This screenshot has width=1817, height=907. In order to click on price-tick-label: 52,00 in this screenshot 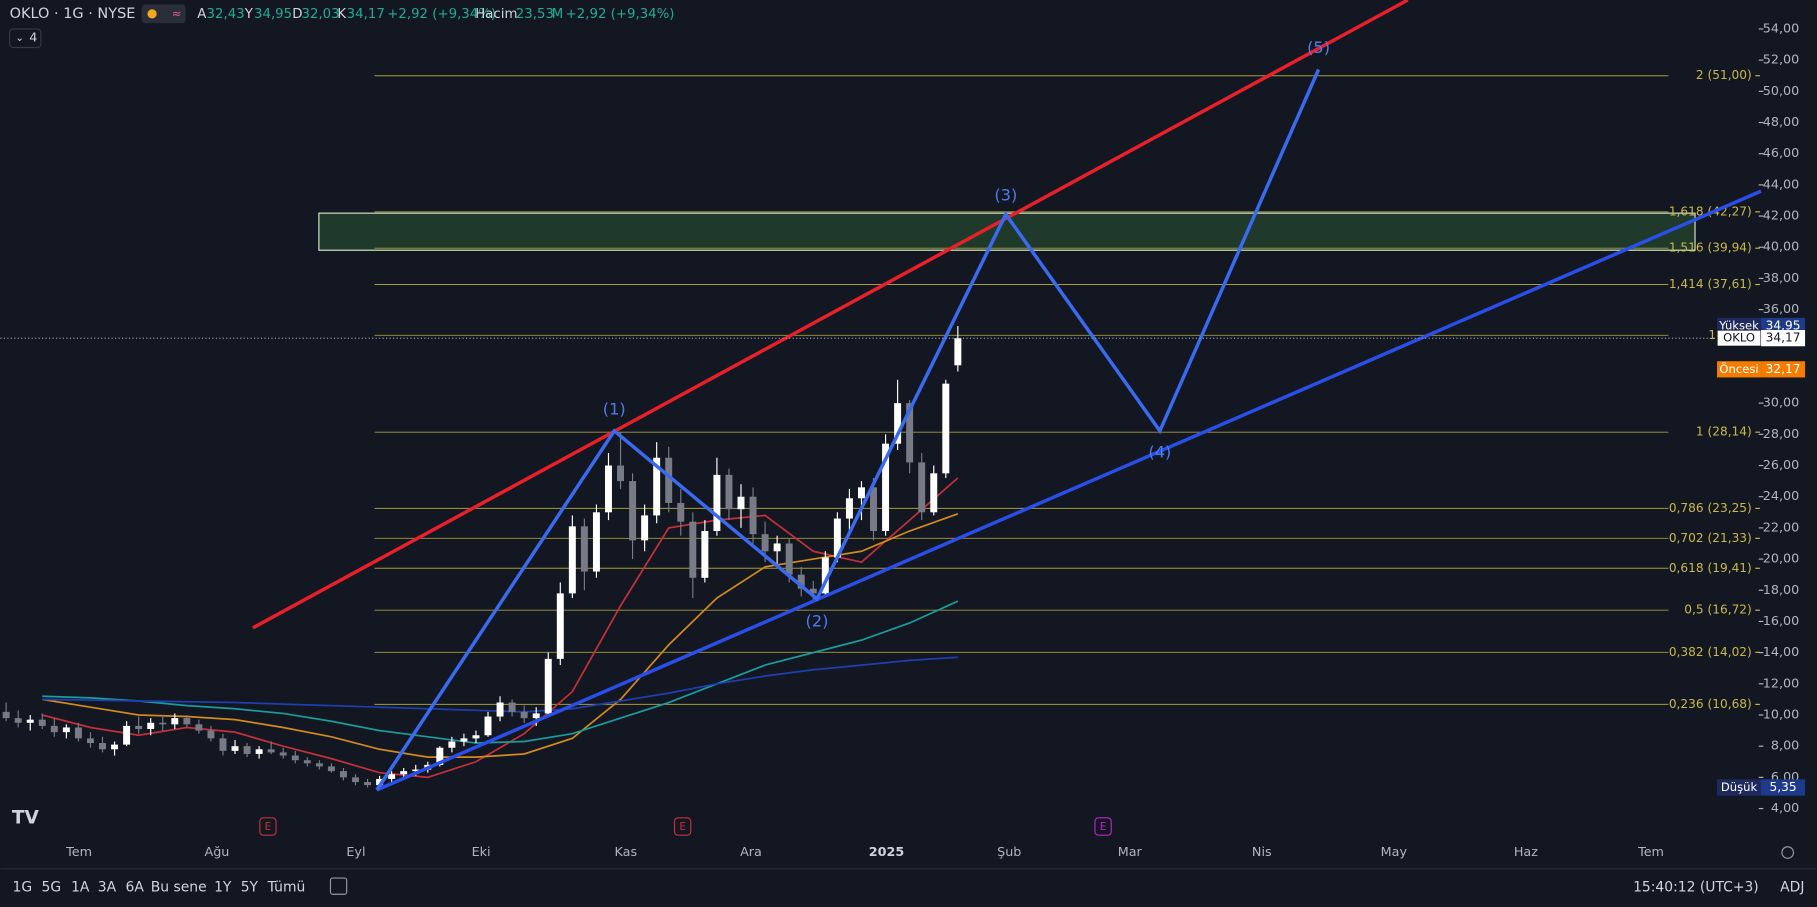, I will do `click(1781, 60)`.